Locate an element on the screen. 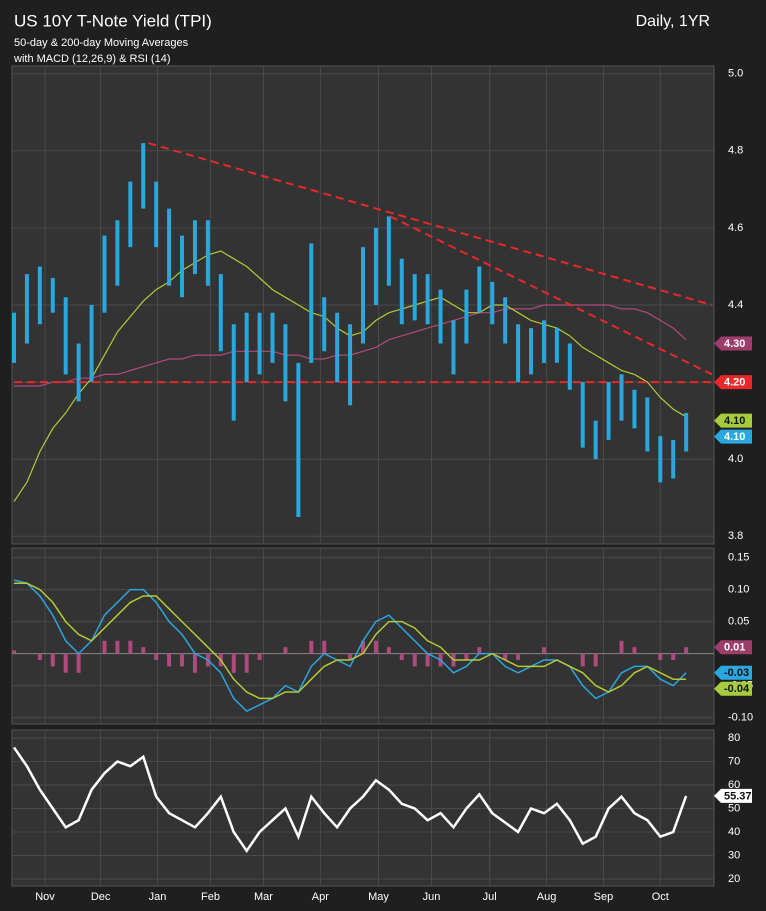  y-tick-label: 80 is located at coordinates (734, 738).